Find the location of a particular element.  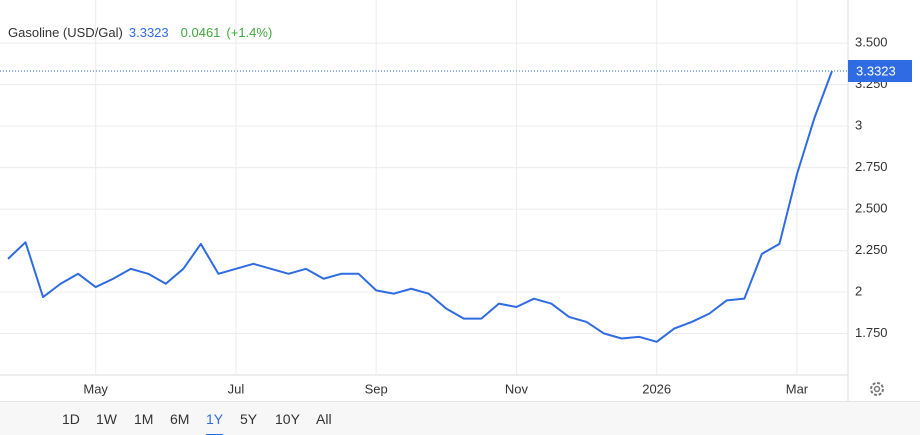

range-bar: 1D 1W 1M 6M 1Y 5Y 10Y All is located at coordinates (460, 418).